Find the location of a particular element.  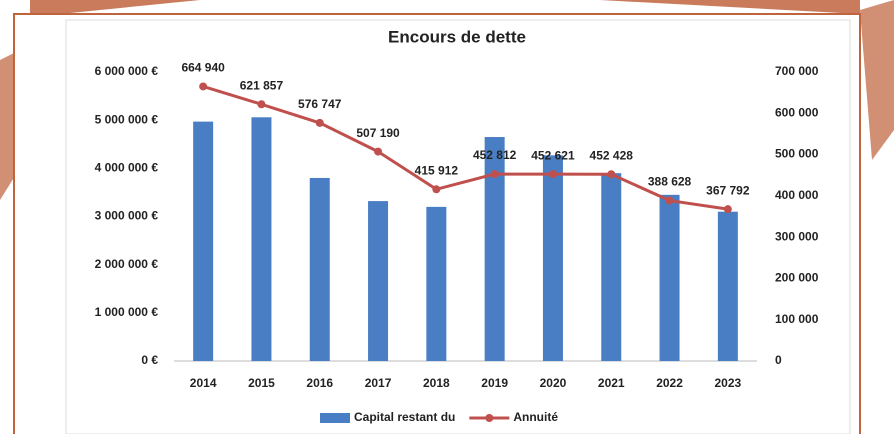

y-tick-label: 6 000 000 € is located at coordinates (127, 71).